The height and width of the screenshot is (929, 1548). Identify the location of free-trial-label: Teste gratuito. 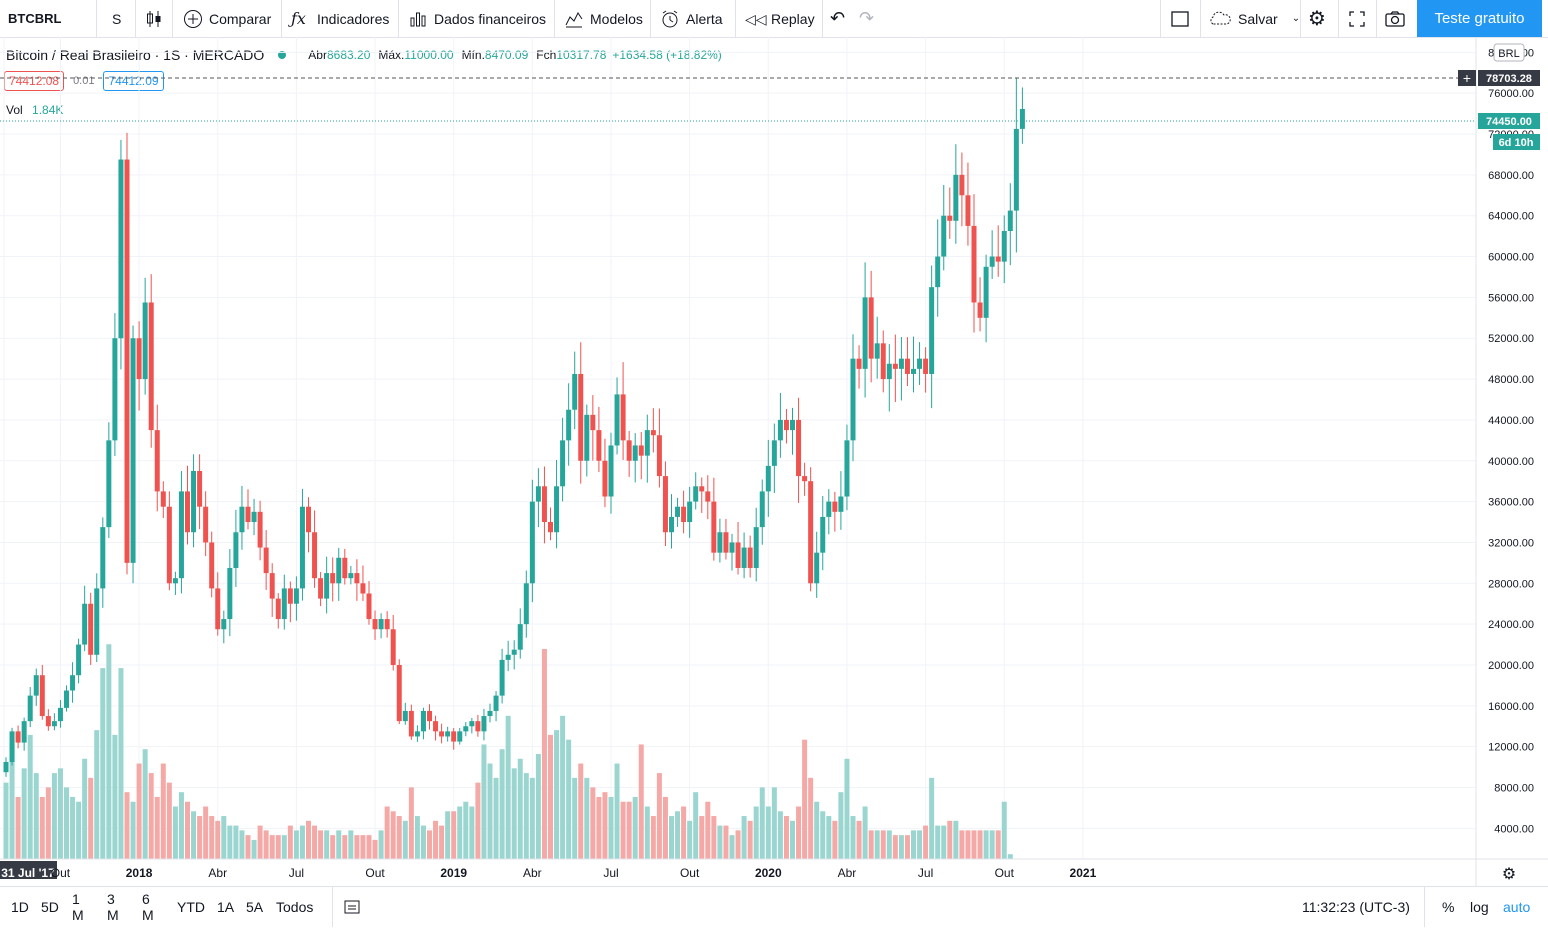
(1479, 18).